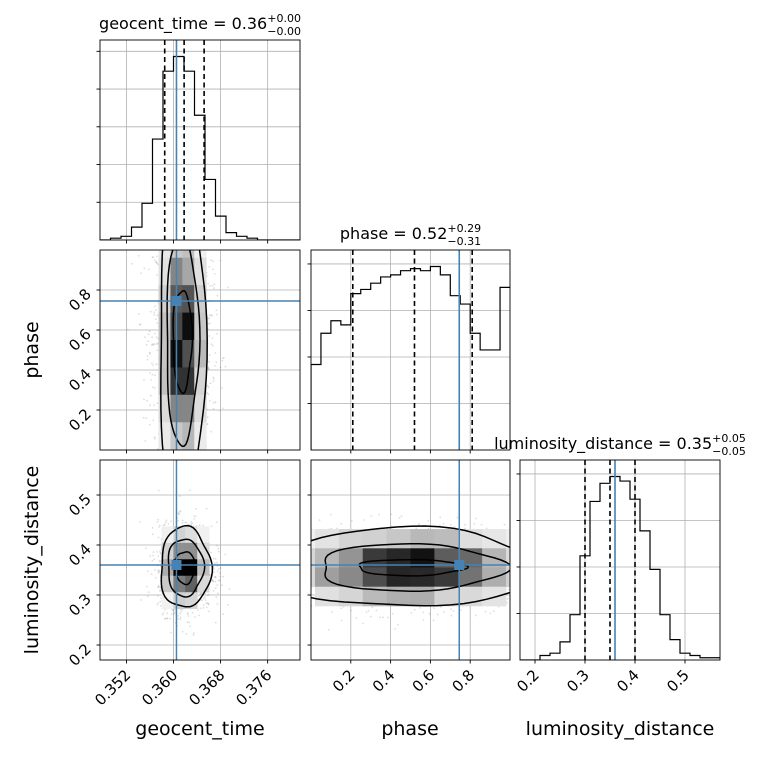 This screenshot has height=760, width=760. I want to click on y-tick-label: 0.3, so click(80, 605).